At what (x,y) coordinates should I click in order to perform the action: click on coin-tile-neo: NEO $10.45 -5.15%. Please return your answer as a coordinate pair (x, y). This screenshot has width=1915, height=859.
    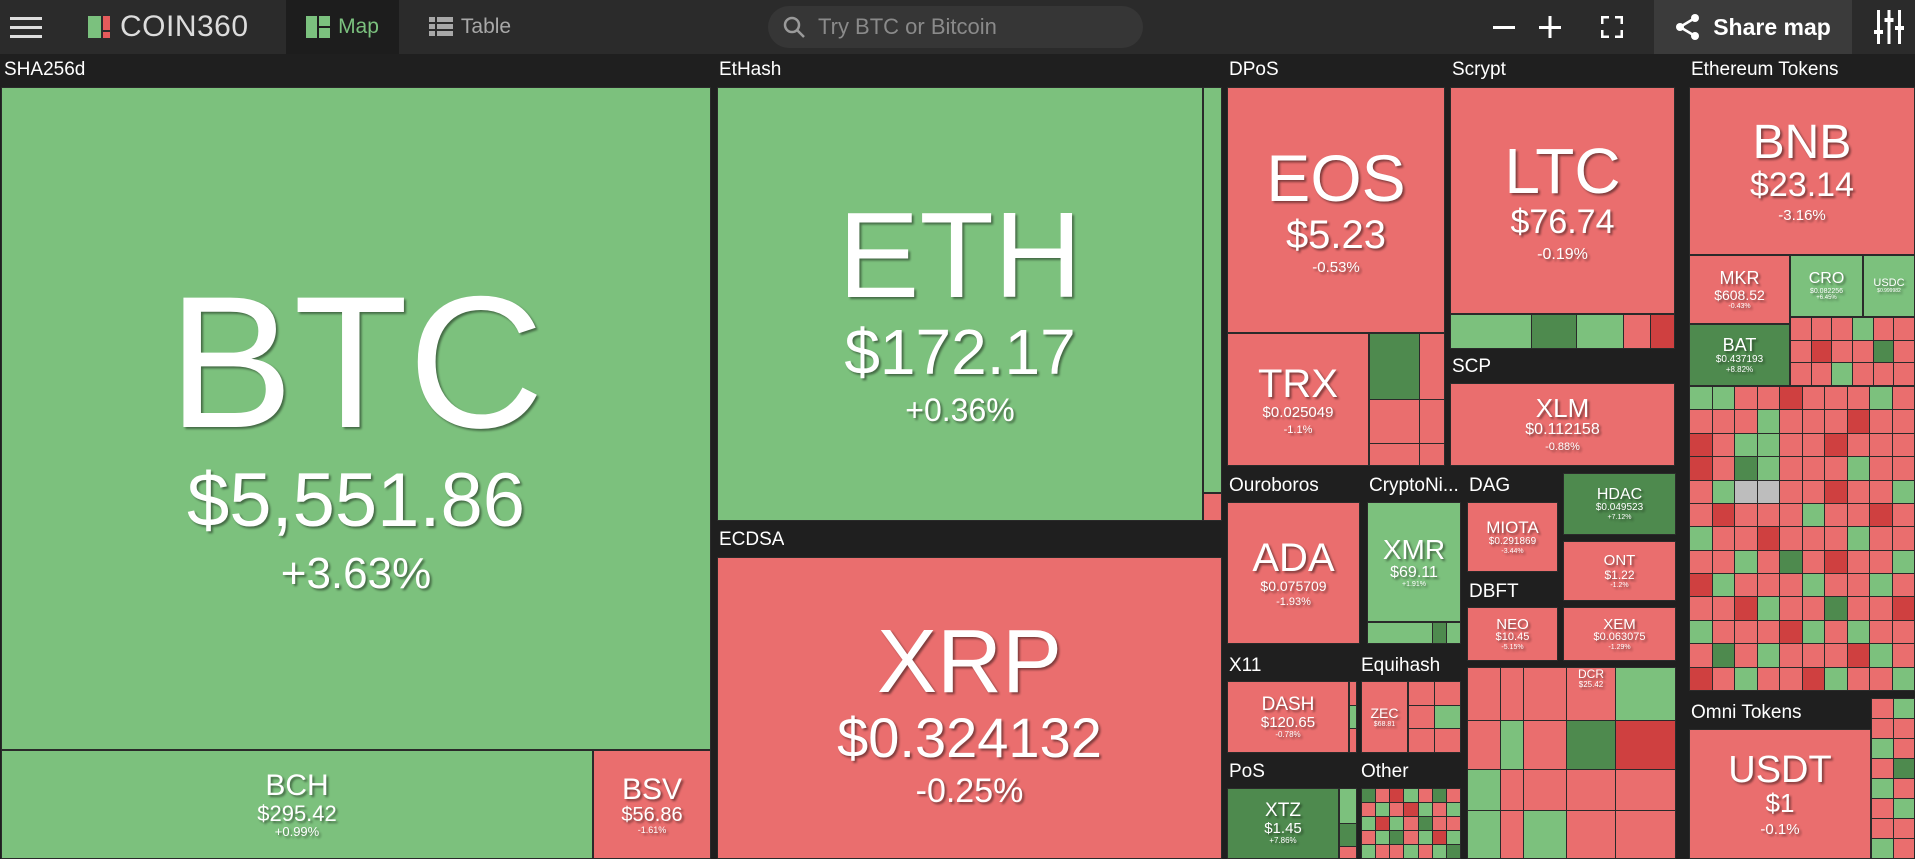
    Looking at the image, I should click on (1512, 634).